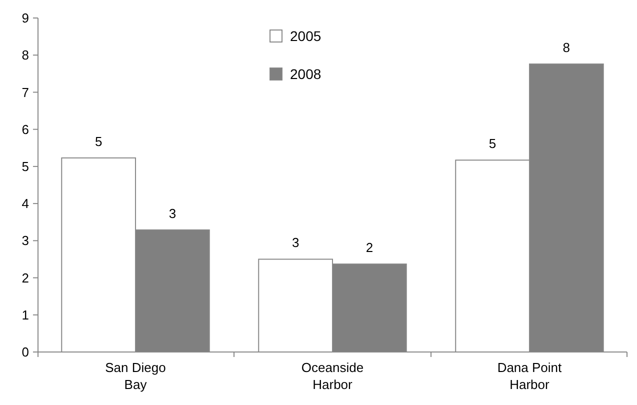 The width and height of the screenshot is (637, 405). I want to click on y-tick-label: 8, so click(25, 55).